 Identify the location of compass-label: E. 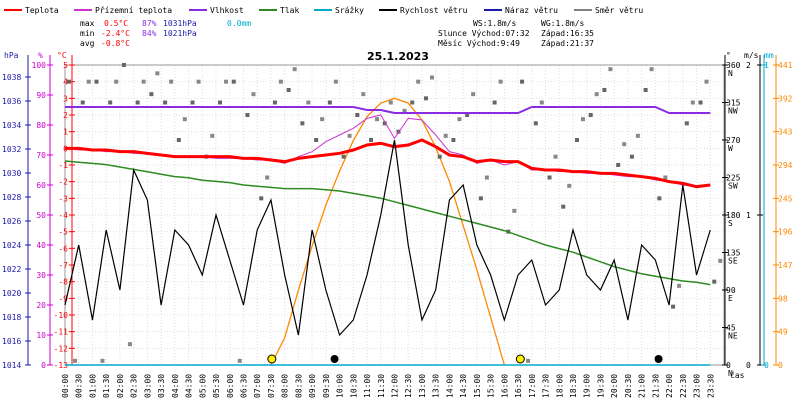
(730, 298).